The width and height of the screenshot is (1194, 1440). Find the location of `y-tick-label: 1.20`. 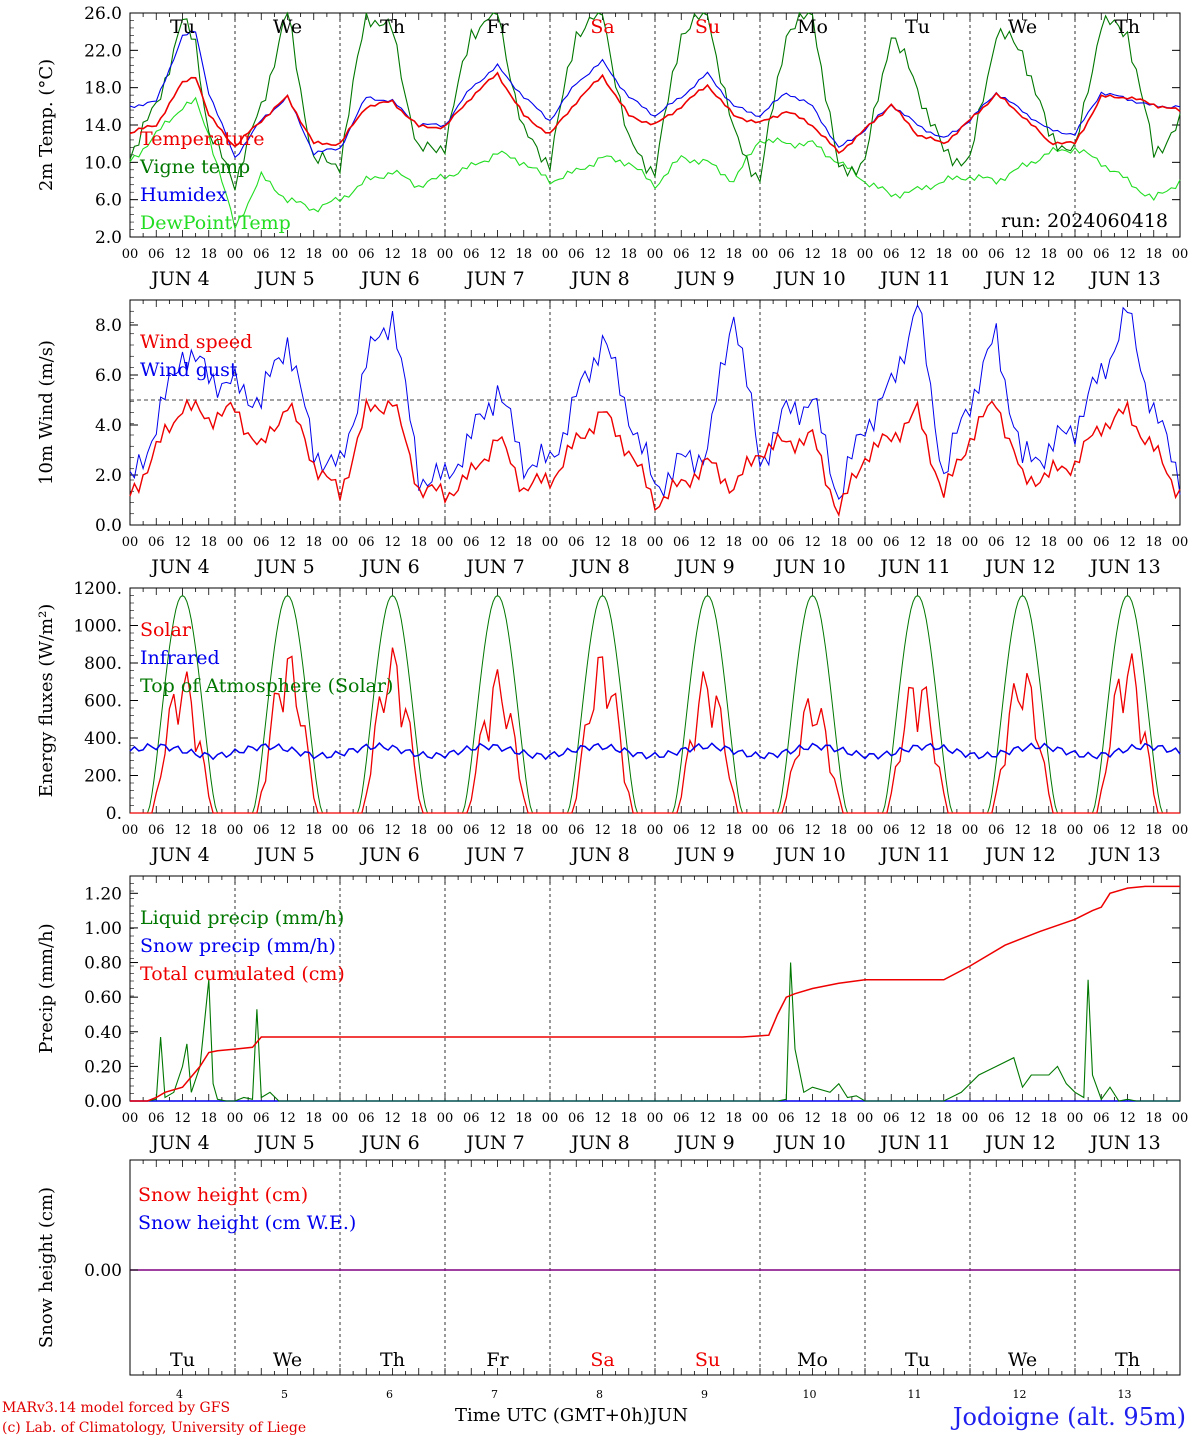

y-tick-label: 1.20 is located at coordinates (103, 894).